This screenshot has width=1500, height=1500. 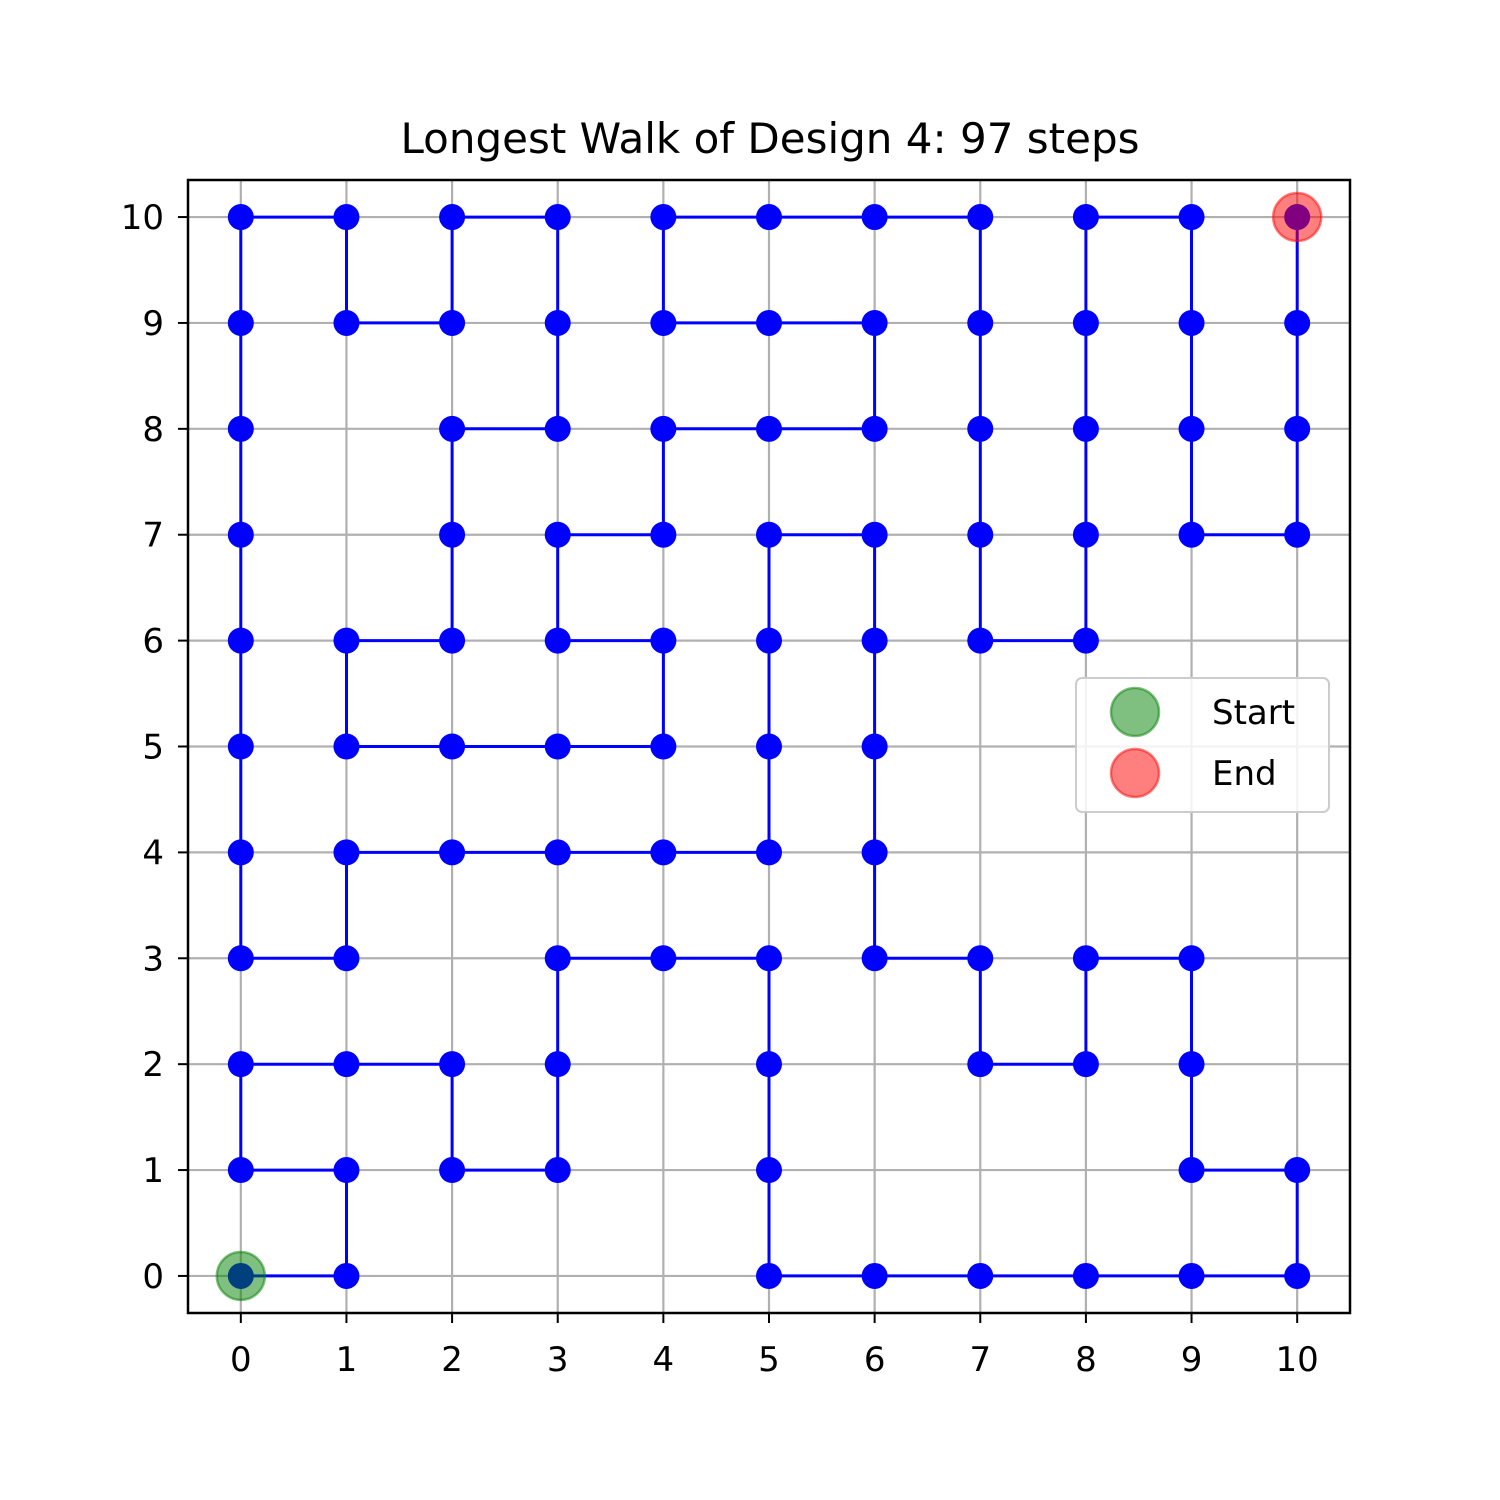 What do you see at coordinates (1192, 1360) in the screenshot?
I see `x-tick-label: 9` at bounding box center [1192, 1360].